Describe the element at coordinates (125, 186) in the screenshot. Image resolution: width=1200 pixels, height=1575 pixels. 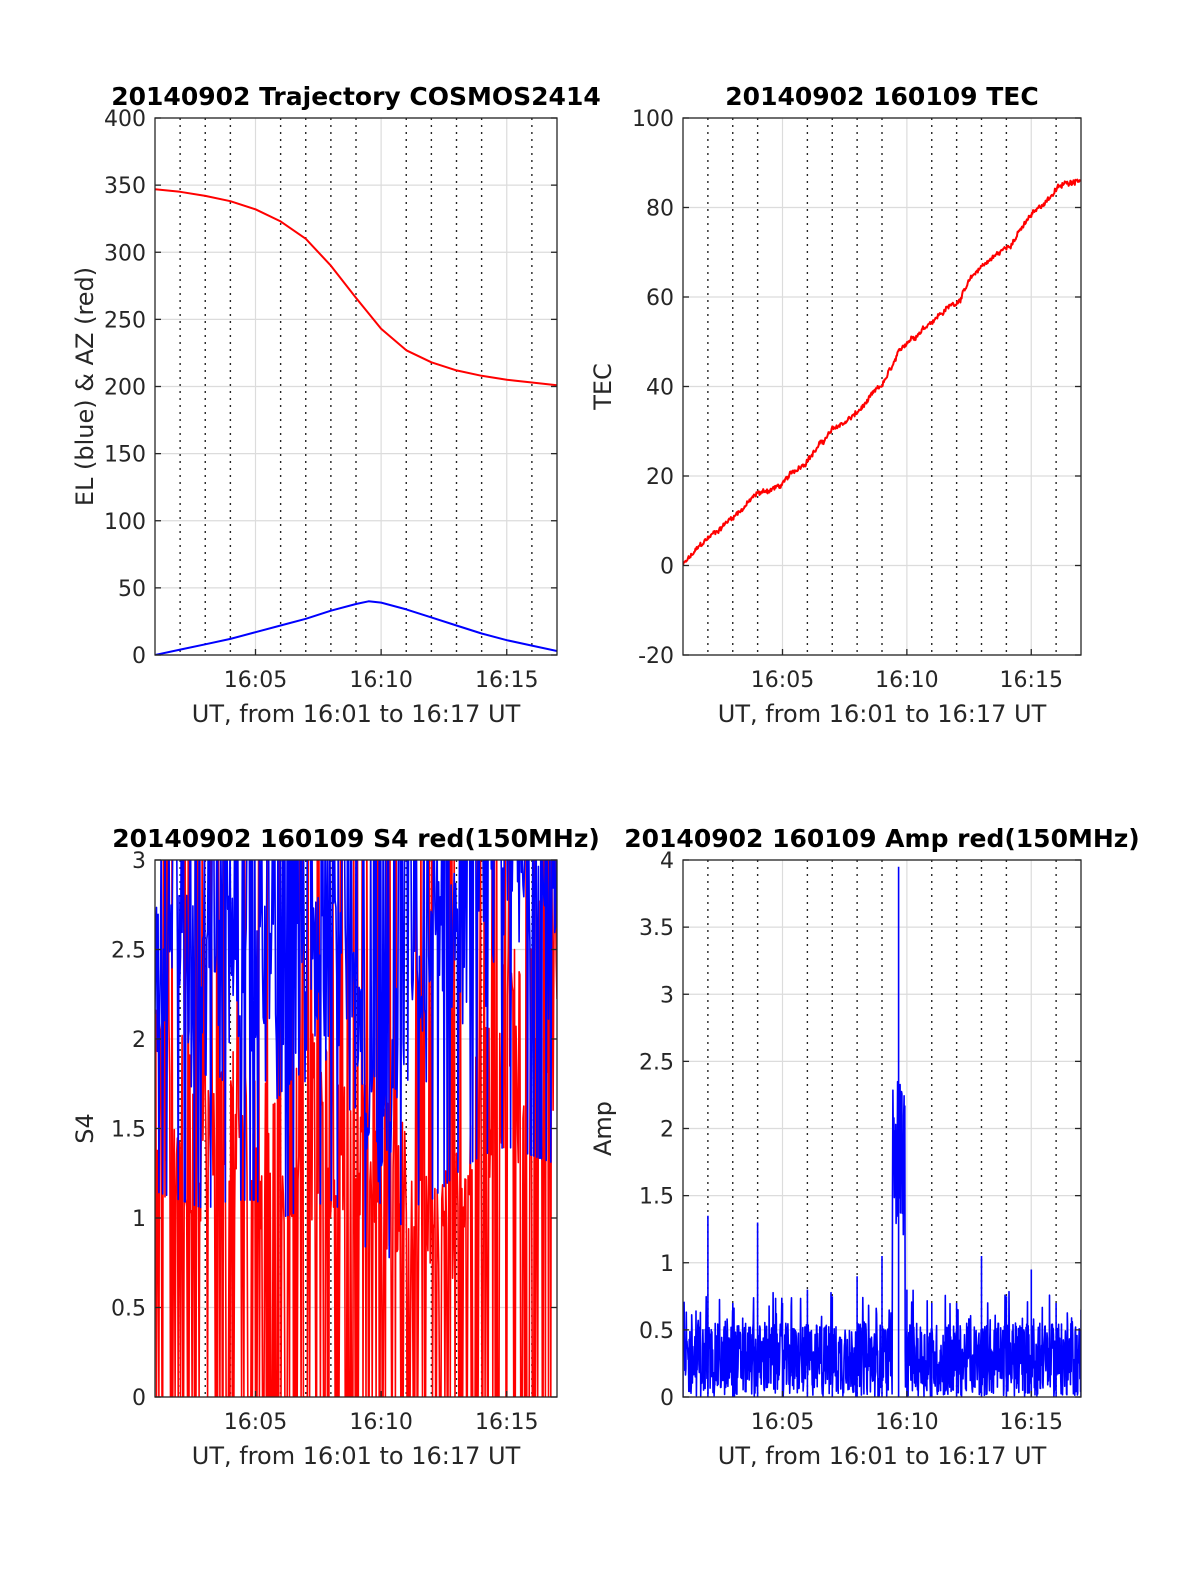
I see `y-tick-label: 350` at that location.